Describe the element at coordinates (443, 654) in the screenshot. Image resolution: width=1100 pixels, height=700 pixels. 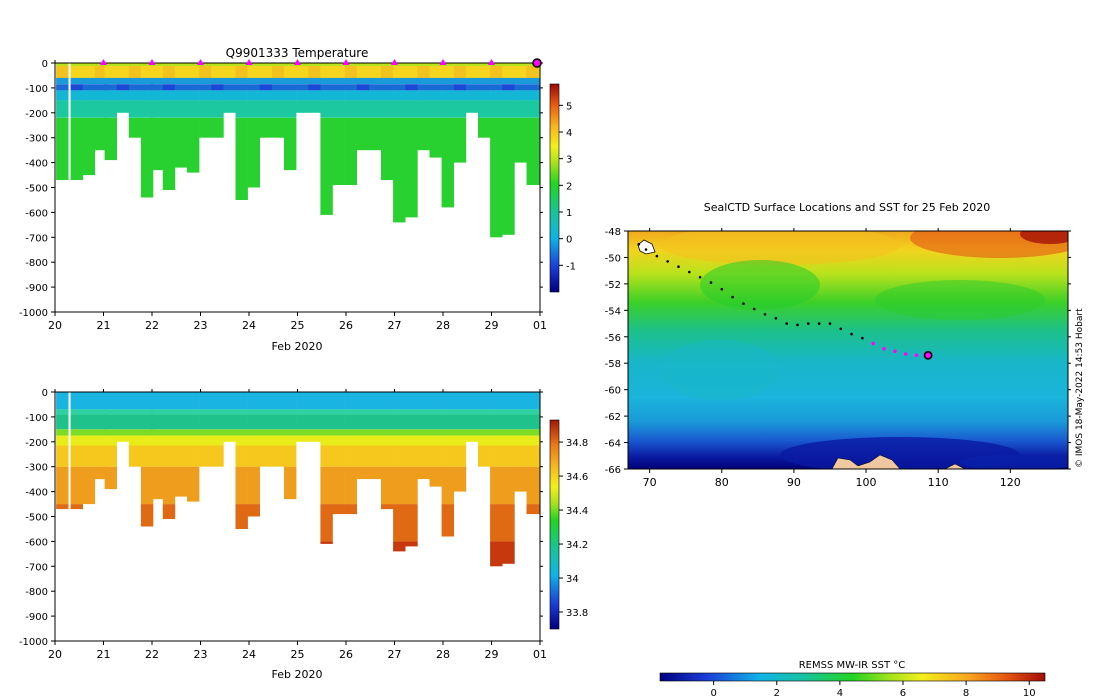
I see `x-tick-label: 28` at that location.